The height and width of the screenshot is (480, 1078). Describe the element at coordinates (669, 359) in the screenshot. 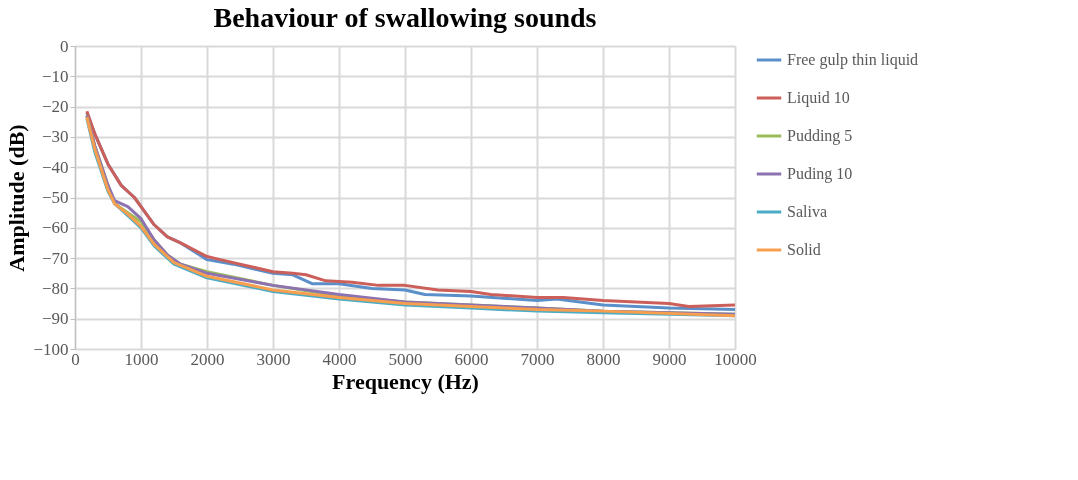

I see `x-tick-label: 9000` at that location.